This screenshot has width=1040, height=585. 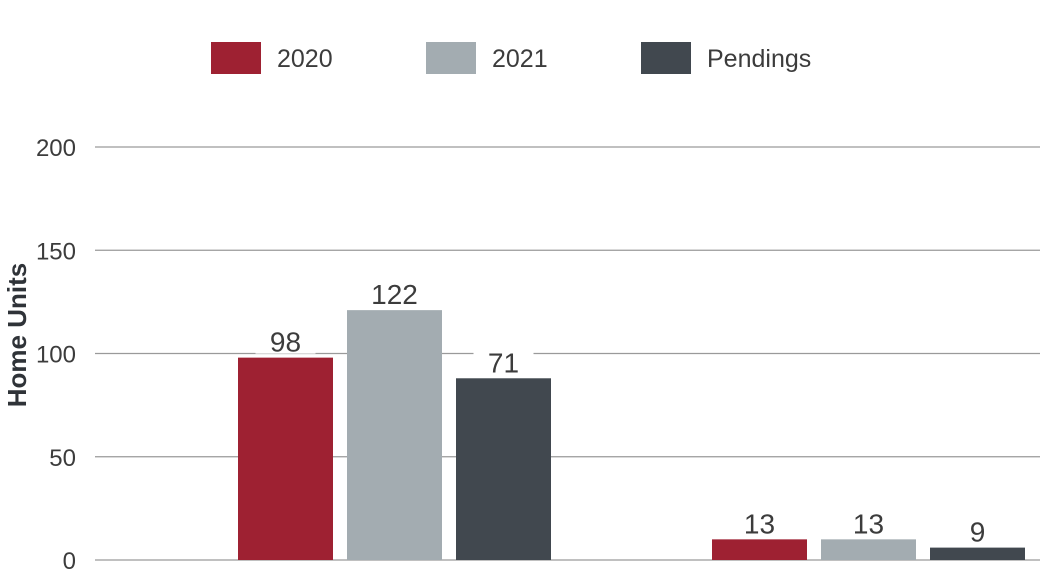 What do you see at coordinates (56, 251) in the screenshot?
I see `y-tick-label: 150` at bounding box center [56, 251].